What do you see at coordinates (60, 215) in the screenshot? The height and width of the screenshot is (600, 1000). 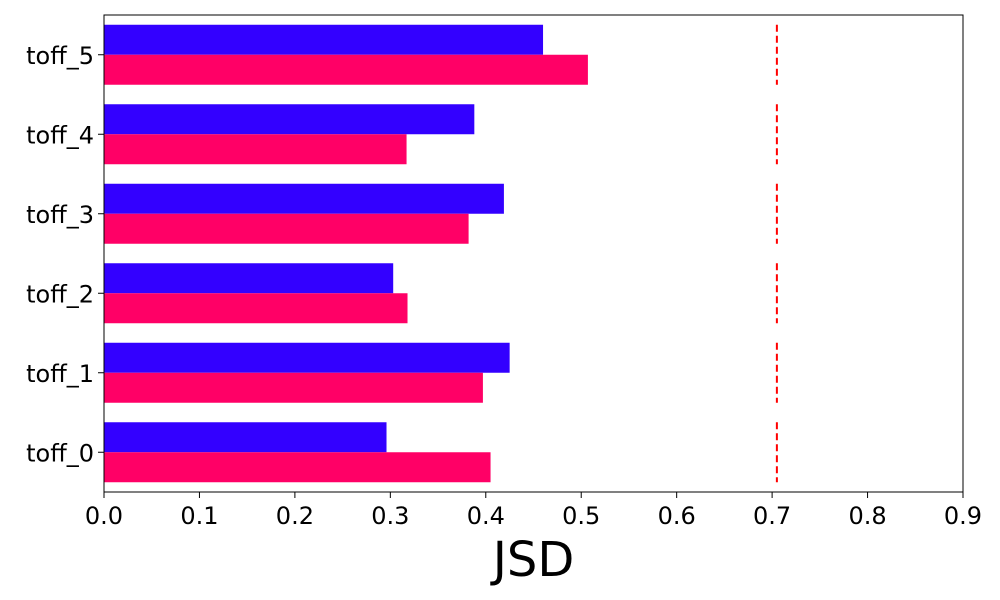 I see `y-tick-label: toff_3` at bounding box center [60, 215].